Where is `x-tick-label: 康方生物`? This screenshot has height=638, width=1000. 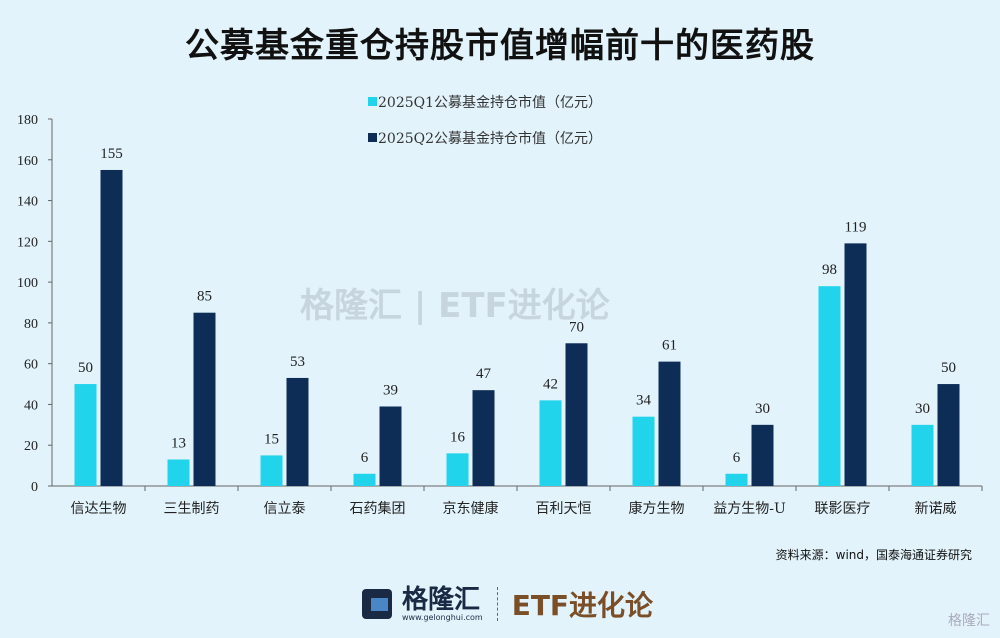
x-tick-label: 康方生物 is located at coordinates (657, 508).